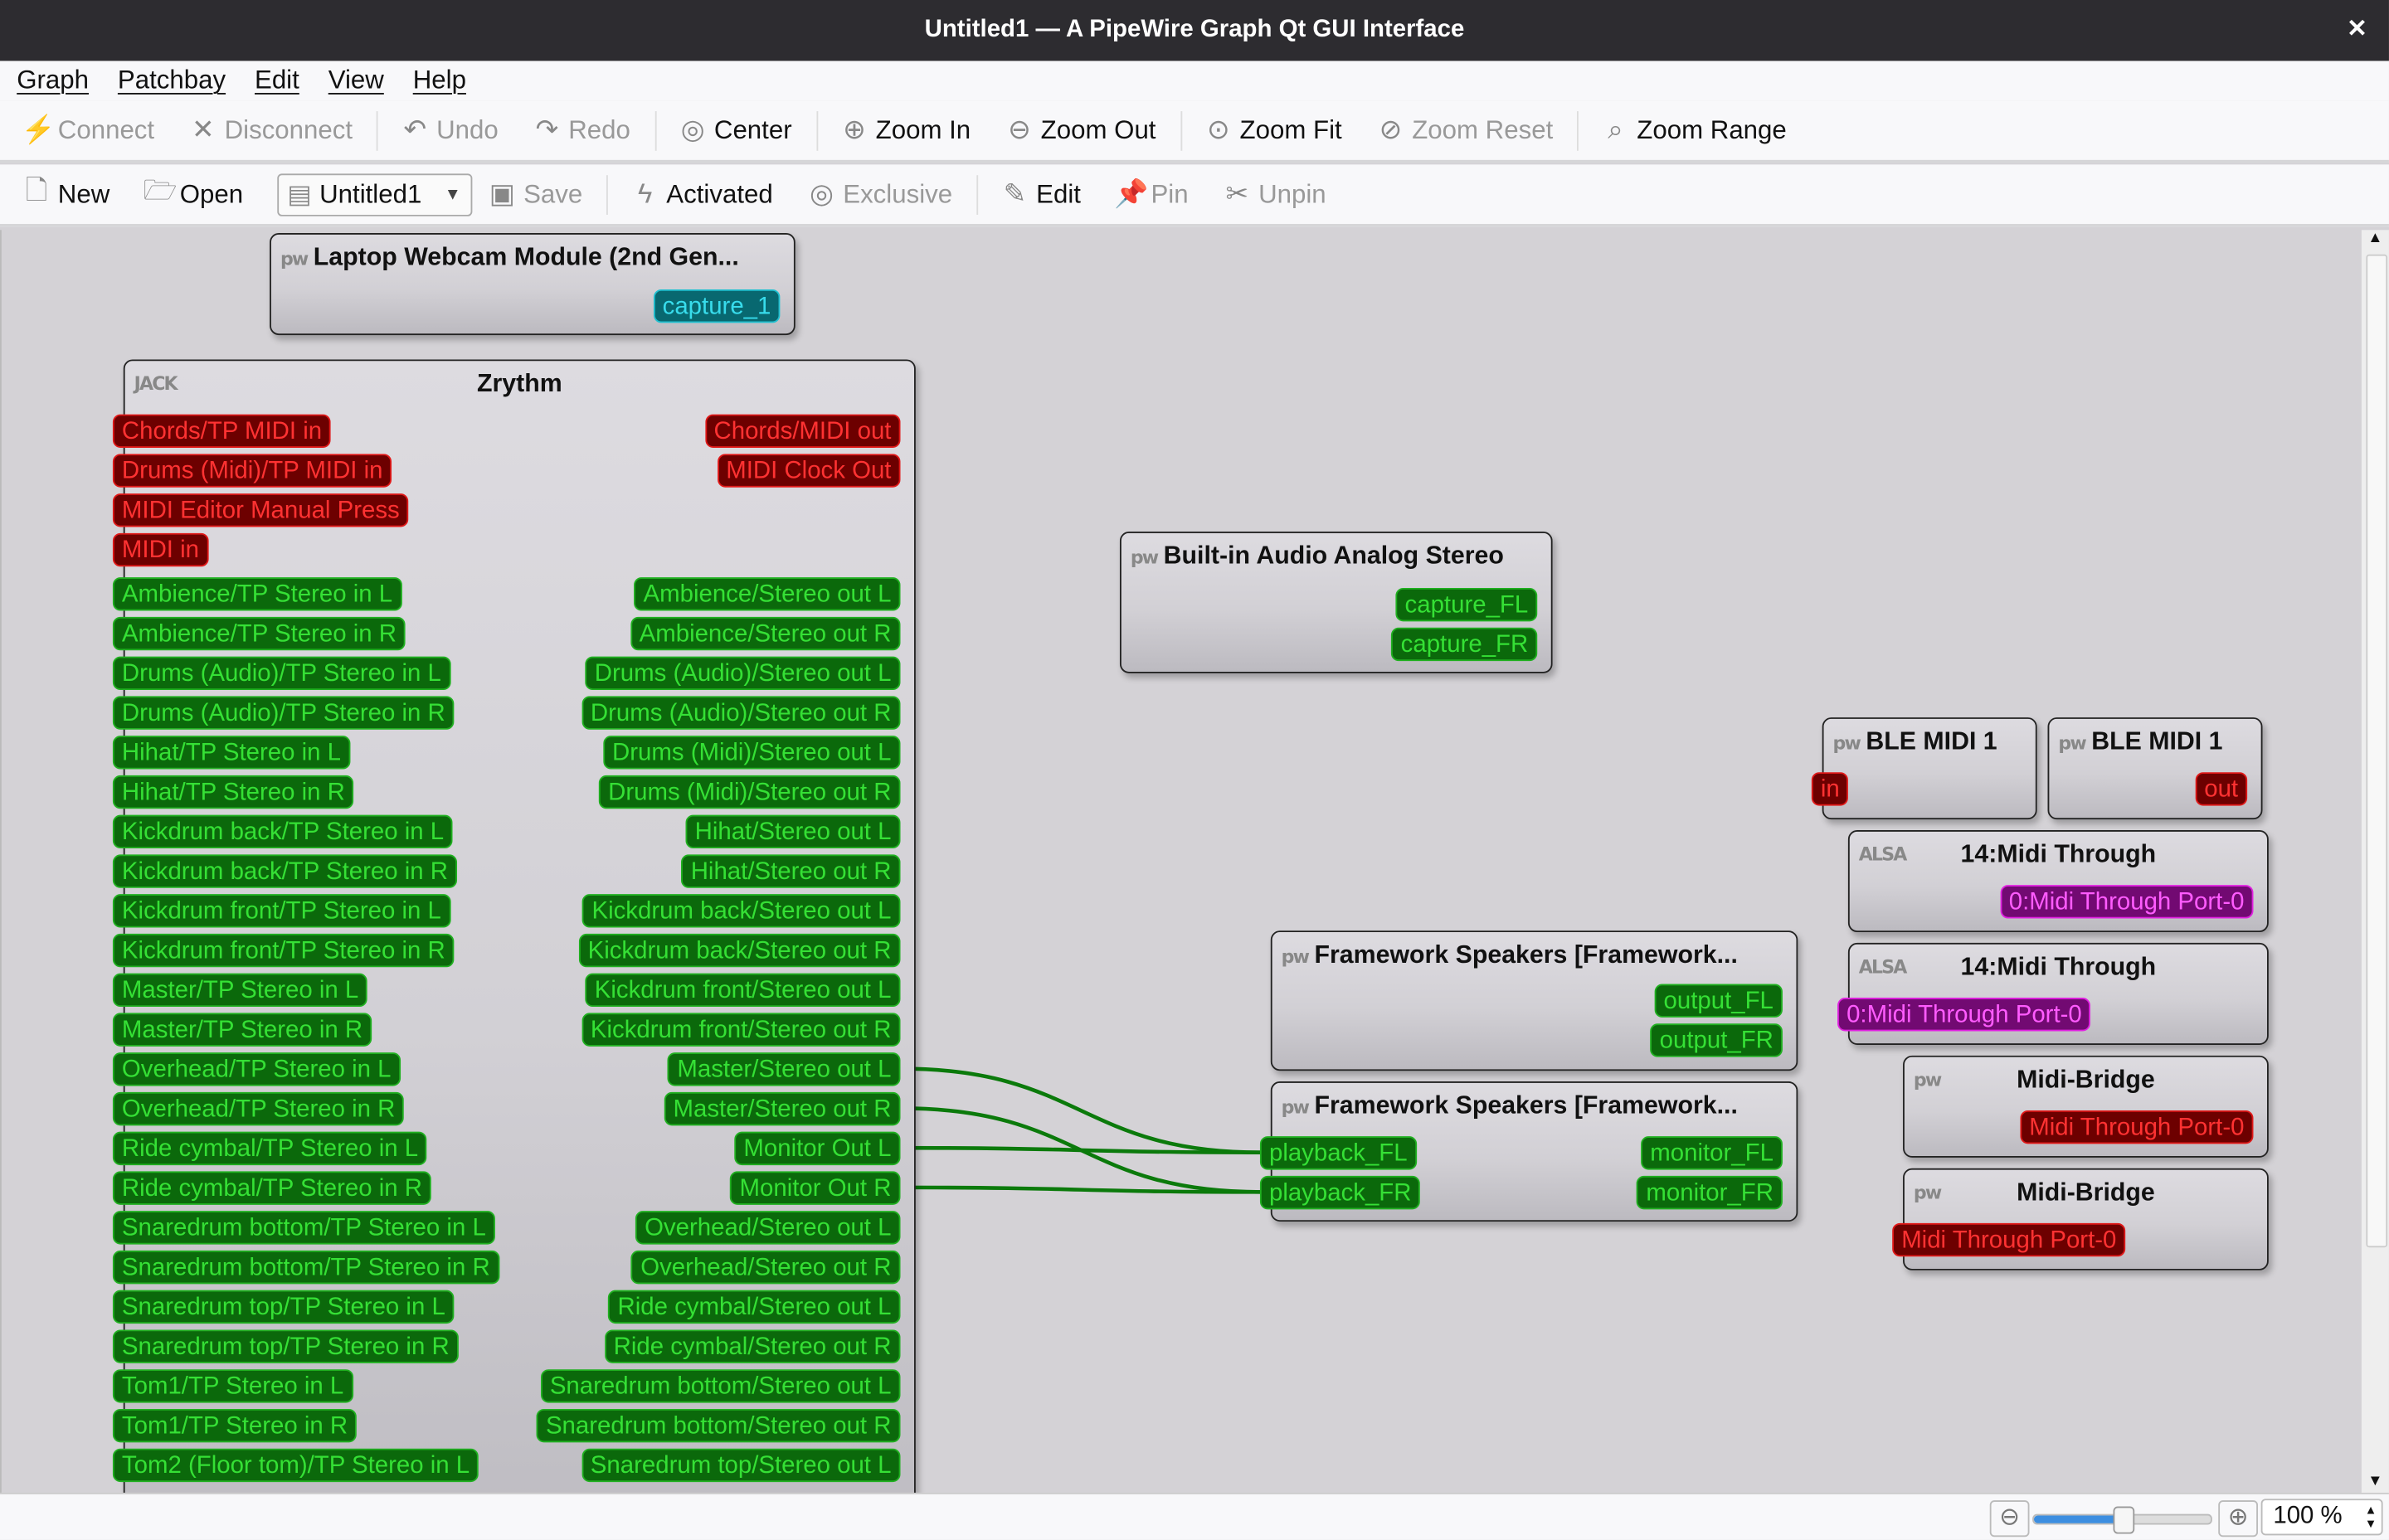 The image size is (2389, 1540). I want to click on output-port: capture_FR, so click(1464, 645).